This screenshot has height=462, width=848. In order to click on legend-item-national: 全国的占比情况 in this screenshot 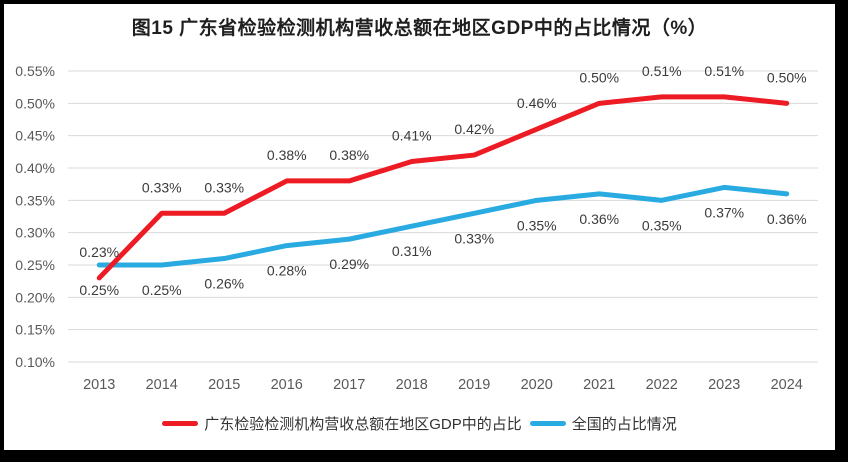, I will do `click(603, 423)`.